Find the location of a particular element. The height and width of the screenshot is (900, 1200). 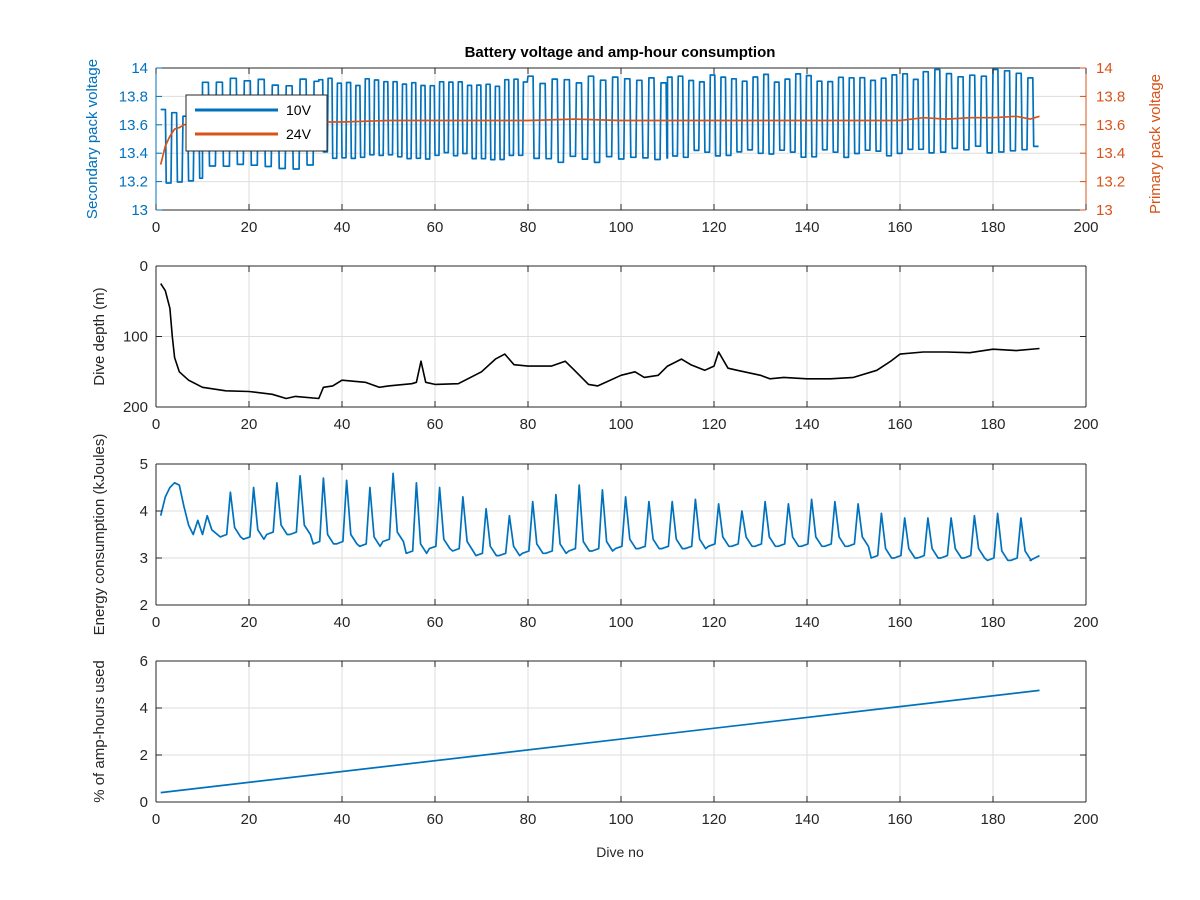

series-line-24v is located at coordinates (599, 140).